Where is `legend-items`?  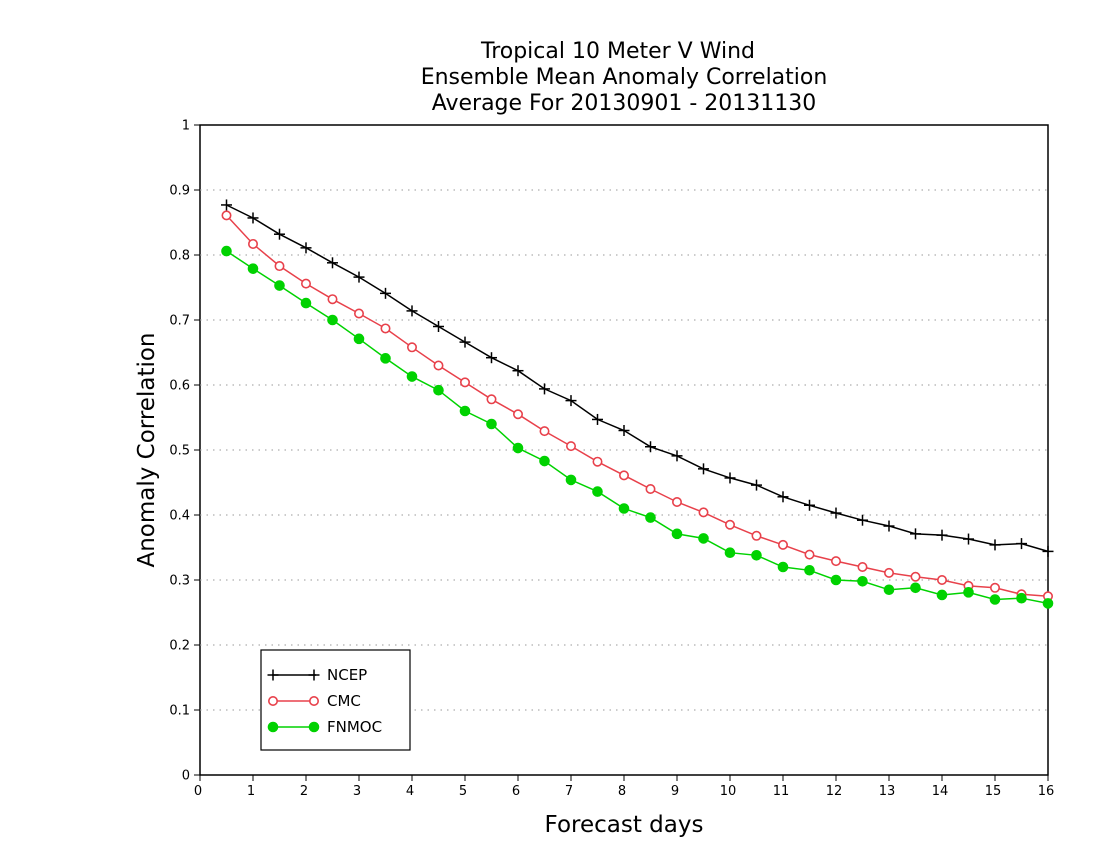 legend-items is located at coordinates (293, 701).